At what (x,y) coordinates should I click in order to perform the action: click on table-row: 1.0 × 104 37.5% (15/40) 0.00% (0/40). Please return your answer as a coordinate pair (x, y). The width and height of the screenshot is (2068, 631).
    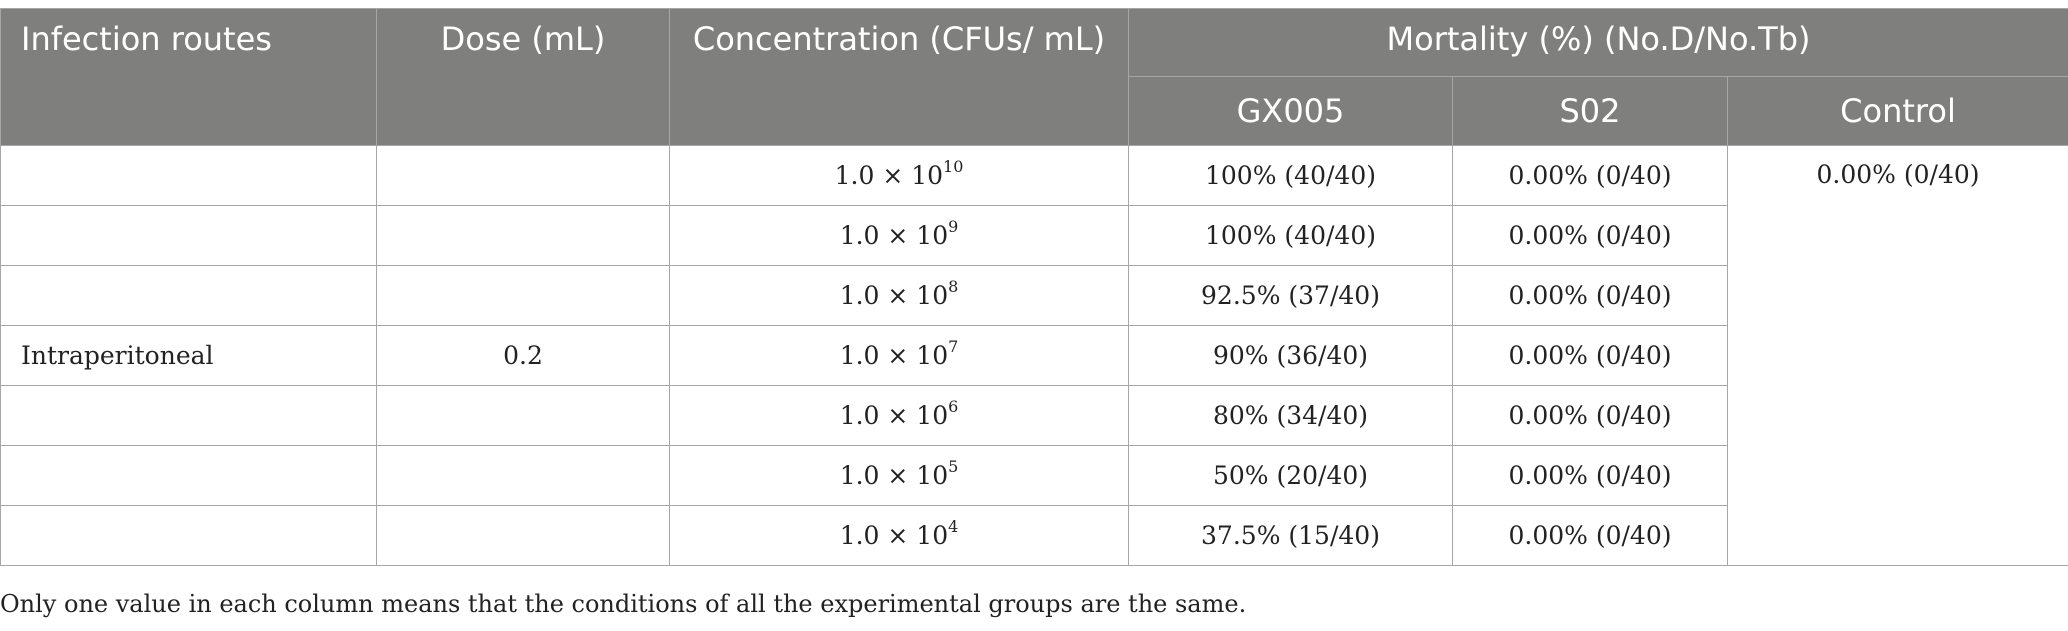
    Looking at the image, I should click on (1034, 535).